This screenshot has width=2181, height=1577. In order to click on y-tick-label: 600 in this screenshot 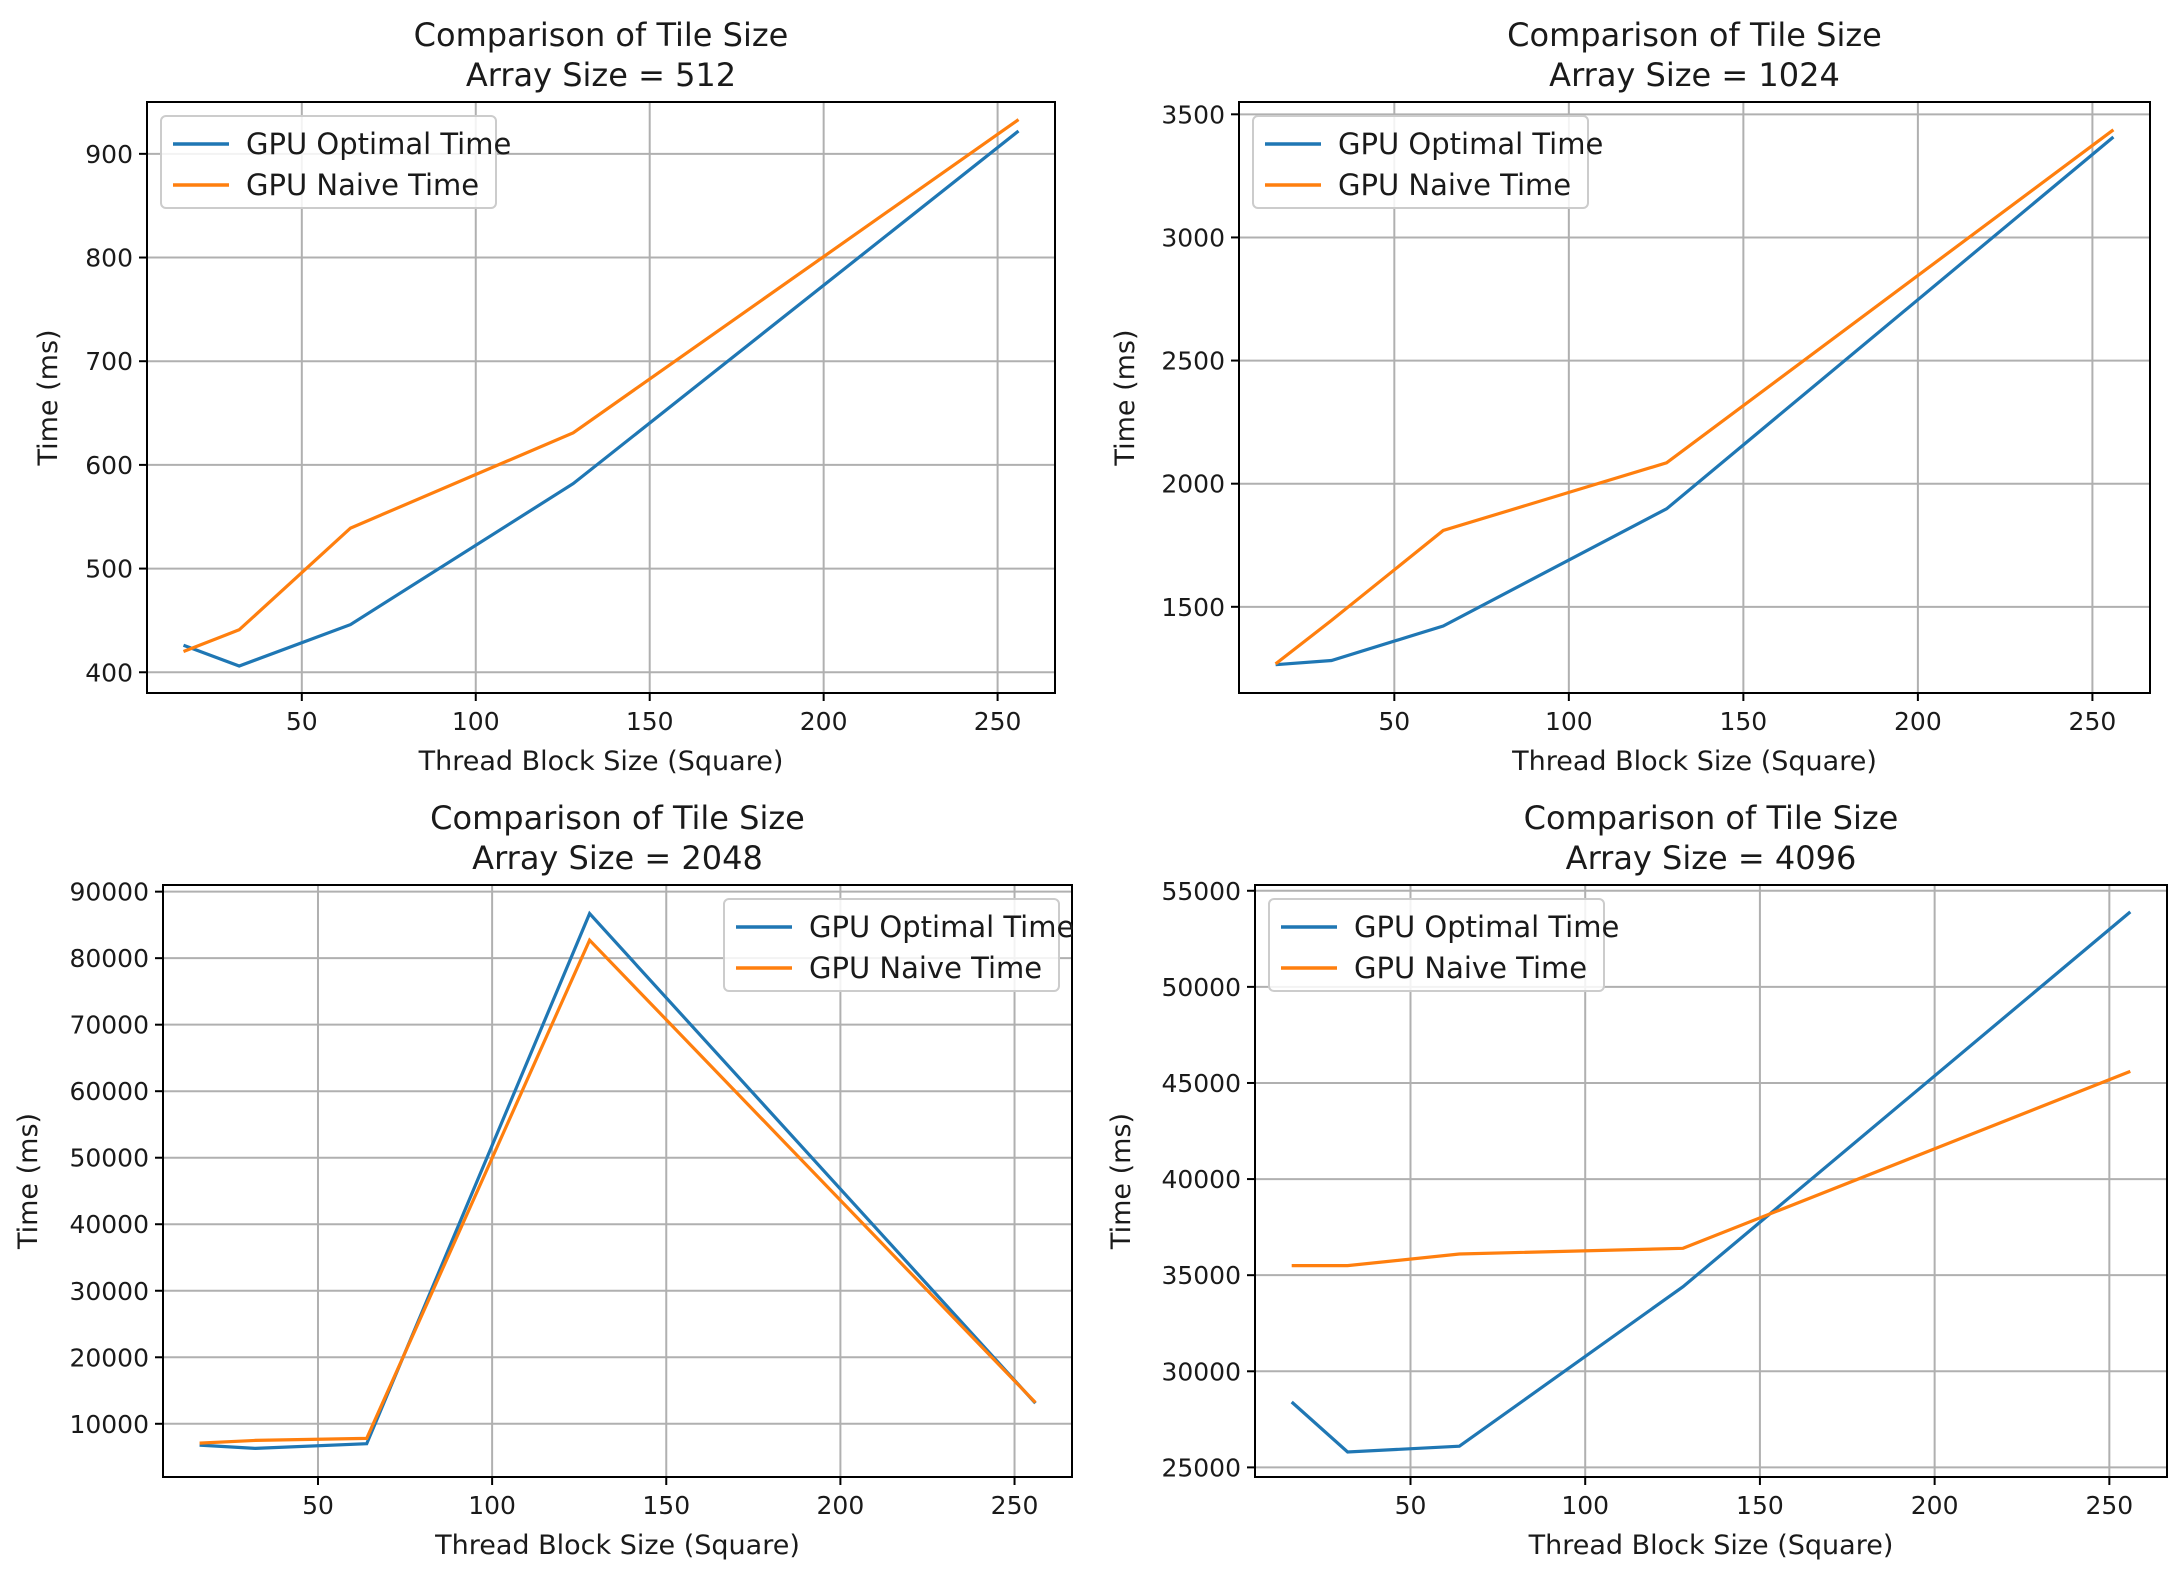, I will do `click(109, 465)`.